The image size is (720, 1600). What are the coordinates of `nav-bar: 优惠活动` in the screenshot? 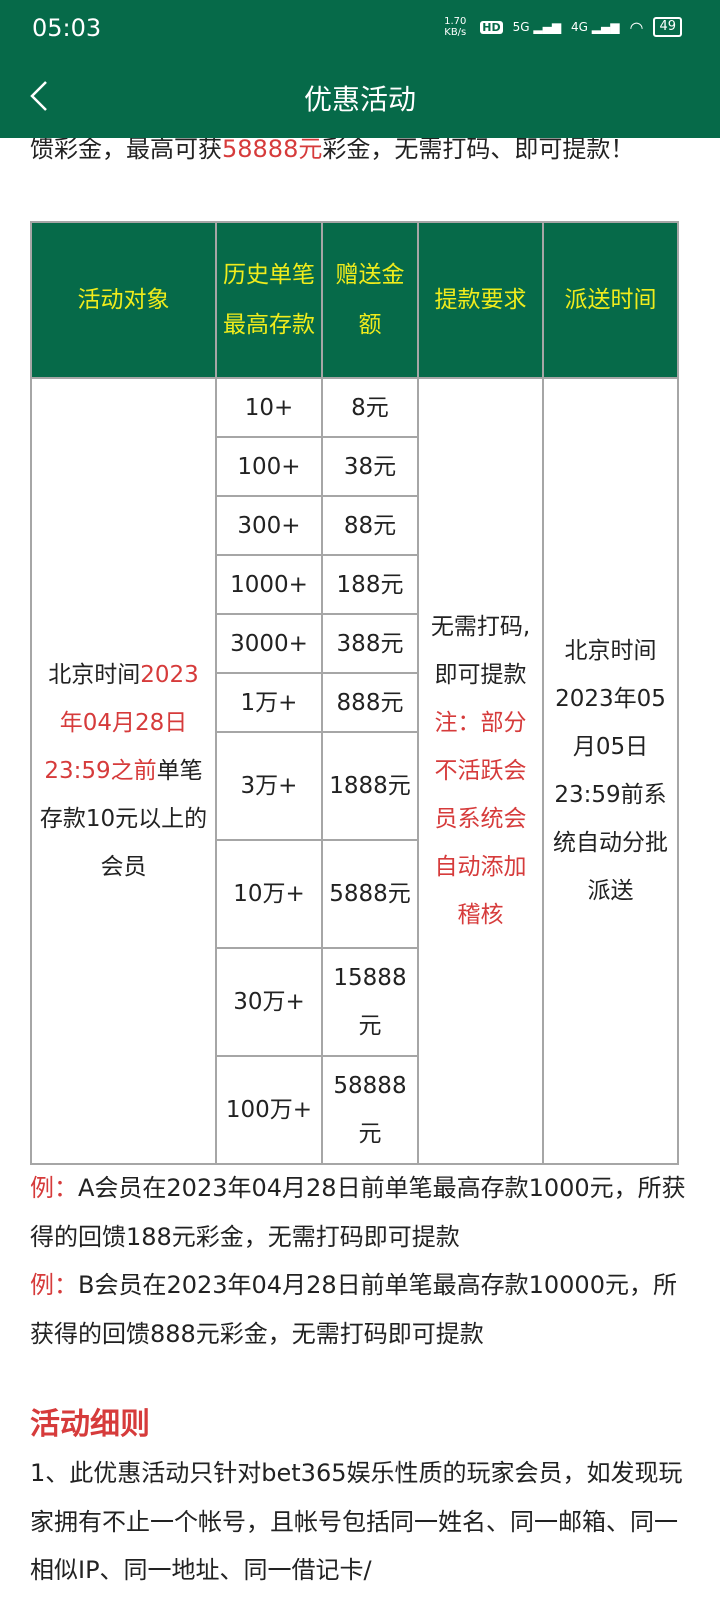 It's located at (360, 97).